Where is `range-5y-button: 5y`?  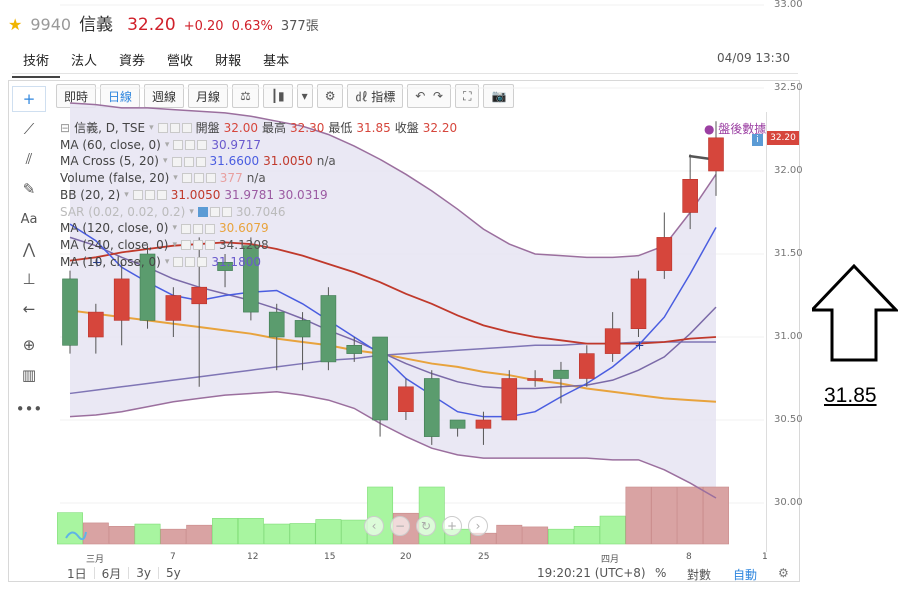 range-5y-button: 5y is located at coordinates (173, 573).